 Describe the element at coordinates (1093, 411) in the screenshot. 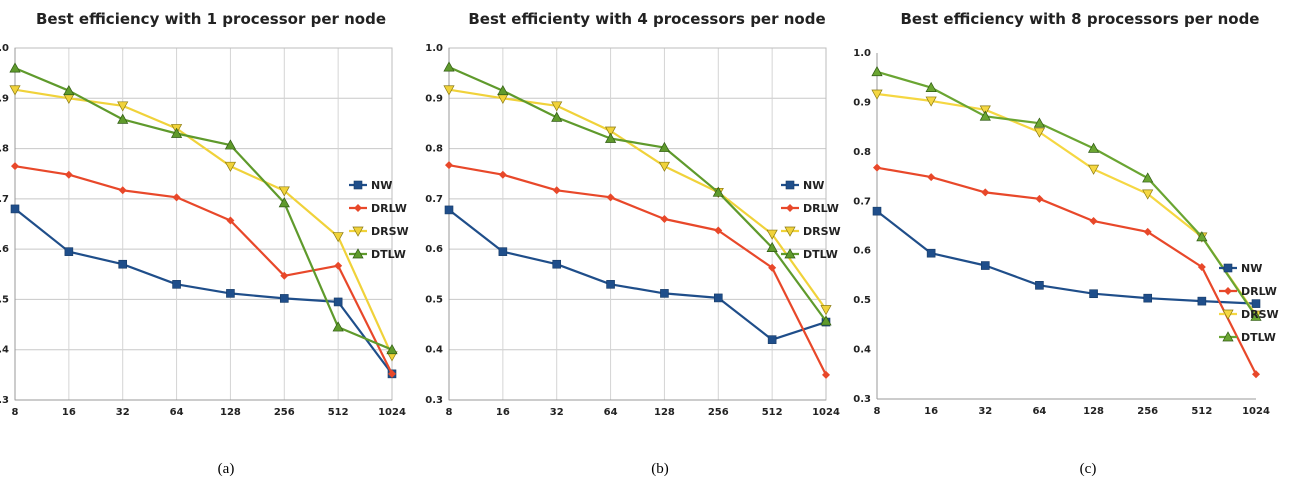

I see `x-tick-label: 128` at that location.